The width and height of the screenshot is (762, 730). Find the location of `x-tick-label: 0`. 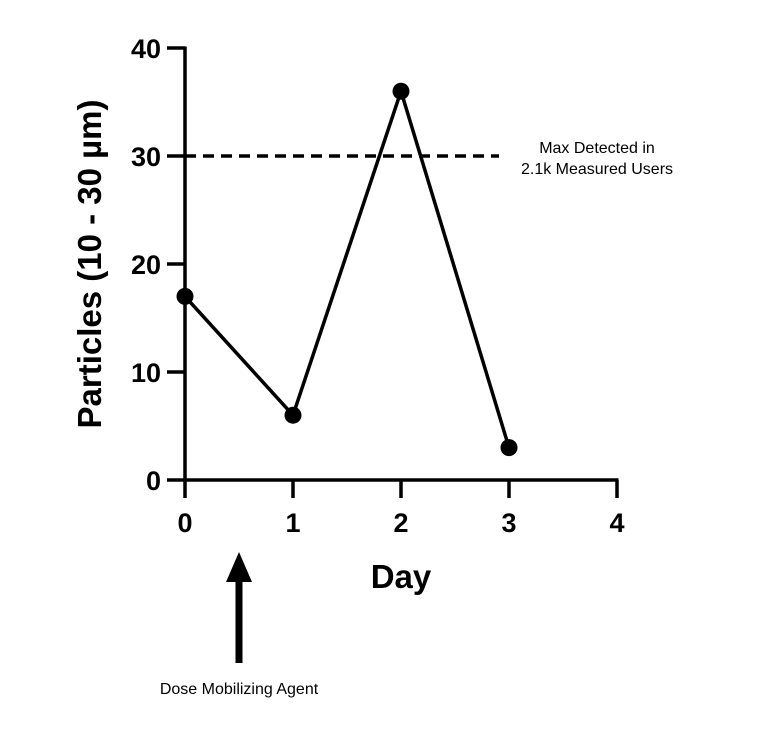

x-tick-label: 0 is located at coordinates (184, 523).